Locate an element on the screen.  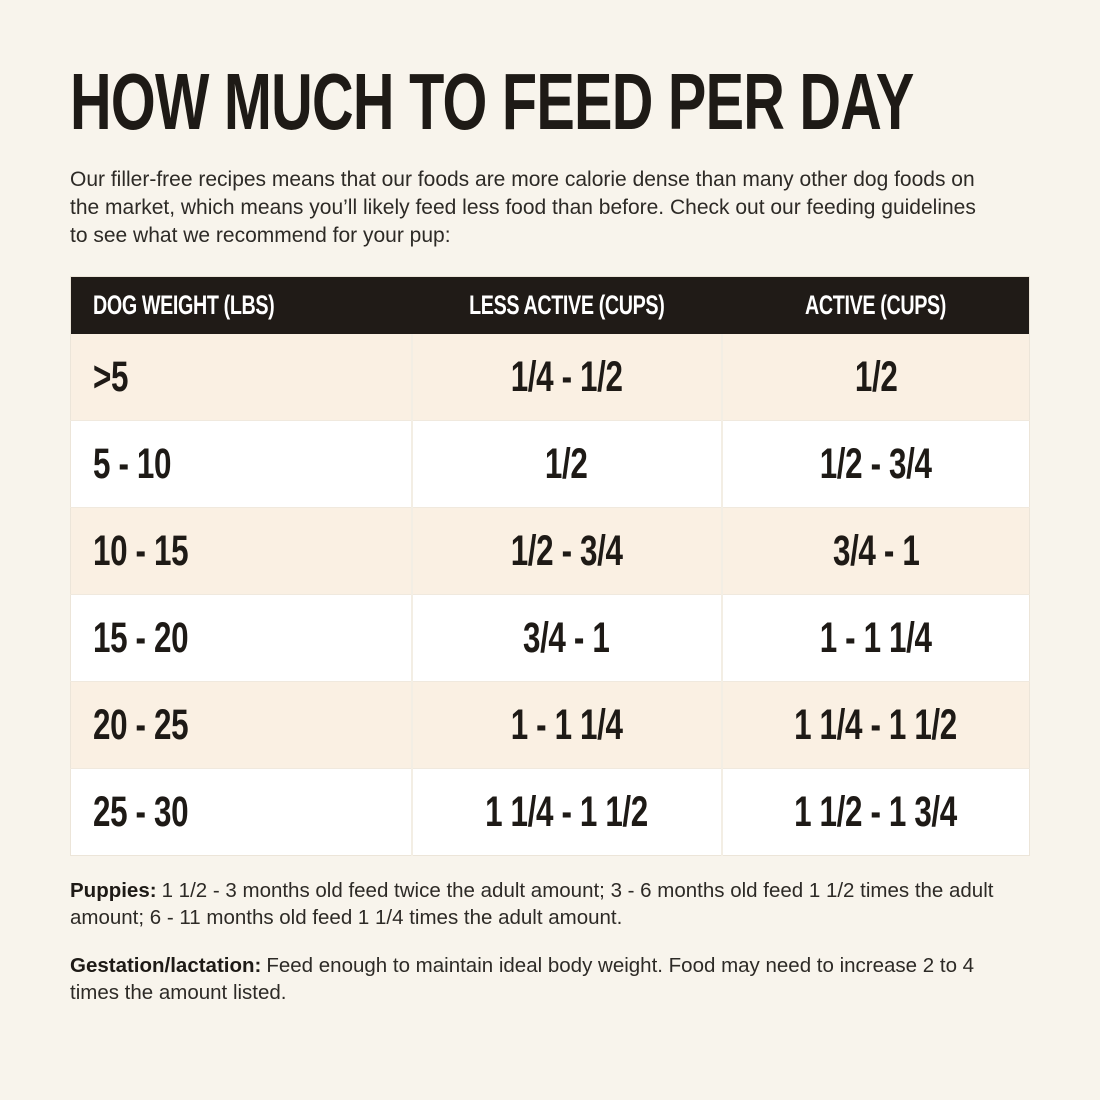
active-cell: 3/4 - 1 is located at coordinates (875, 551).